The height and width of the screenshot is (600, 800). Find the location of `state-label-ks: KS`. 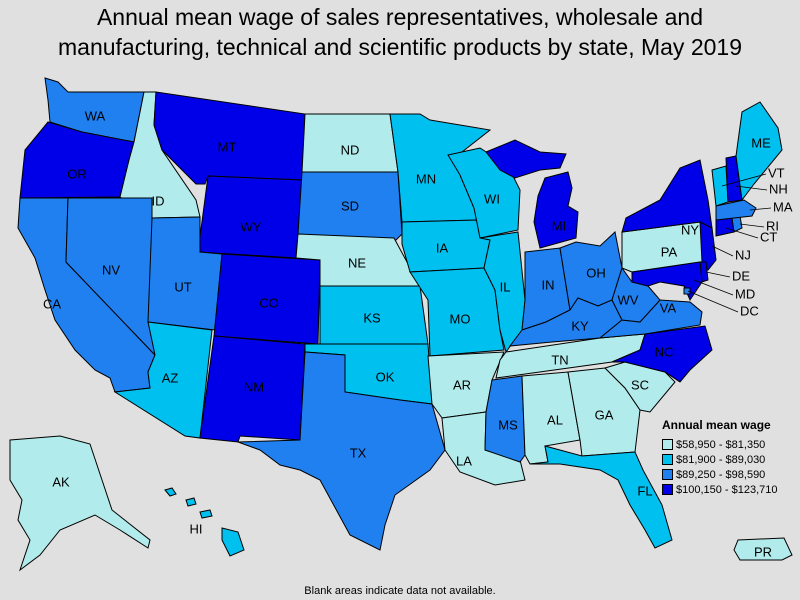

state-label-ks: KS is located at coordinates (372, 317).